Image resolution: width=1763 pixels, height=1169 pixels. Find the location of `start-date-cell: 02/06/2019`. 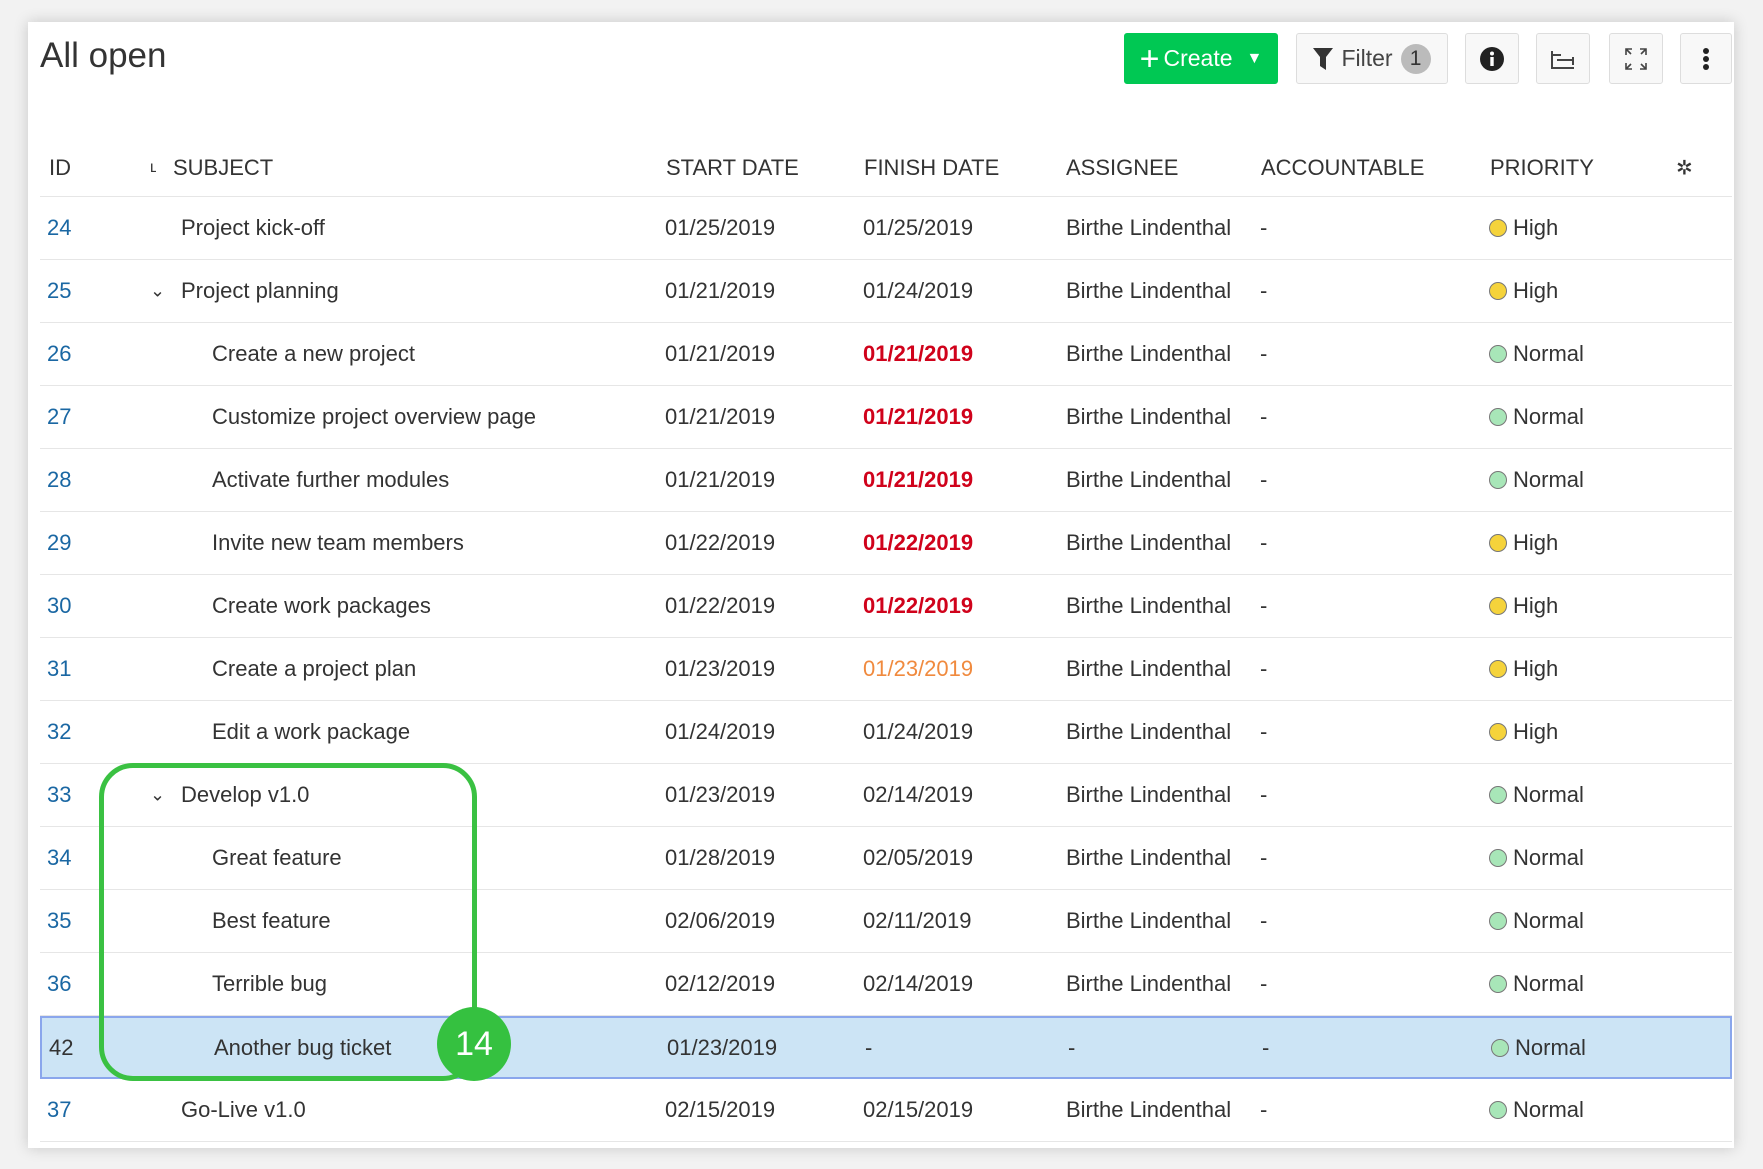

start-date-cell: 02/06/2019 is located at coordinates (720, 920).